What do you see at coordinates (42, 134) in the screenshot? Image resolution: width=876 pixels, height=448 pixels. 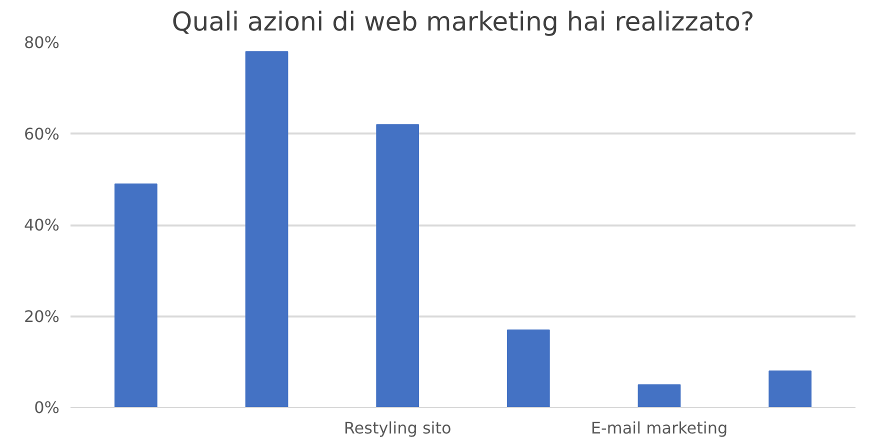 I see `y-tick-label: 60%` at bounding box center [42, 134].